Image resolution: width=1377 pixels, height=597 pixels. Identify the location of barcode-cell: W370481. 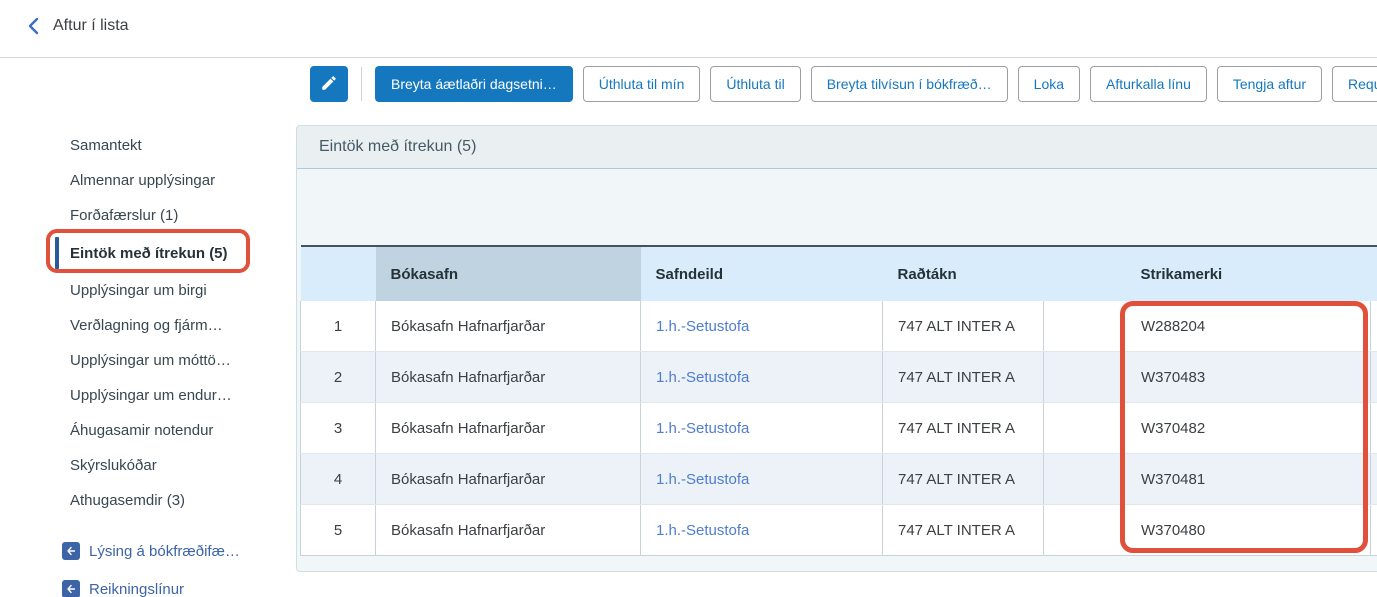
(1207, 479).